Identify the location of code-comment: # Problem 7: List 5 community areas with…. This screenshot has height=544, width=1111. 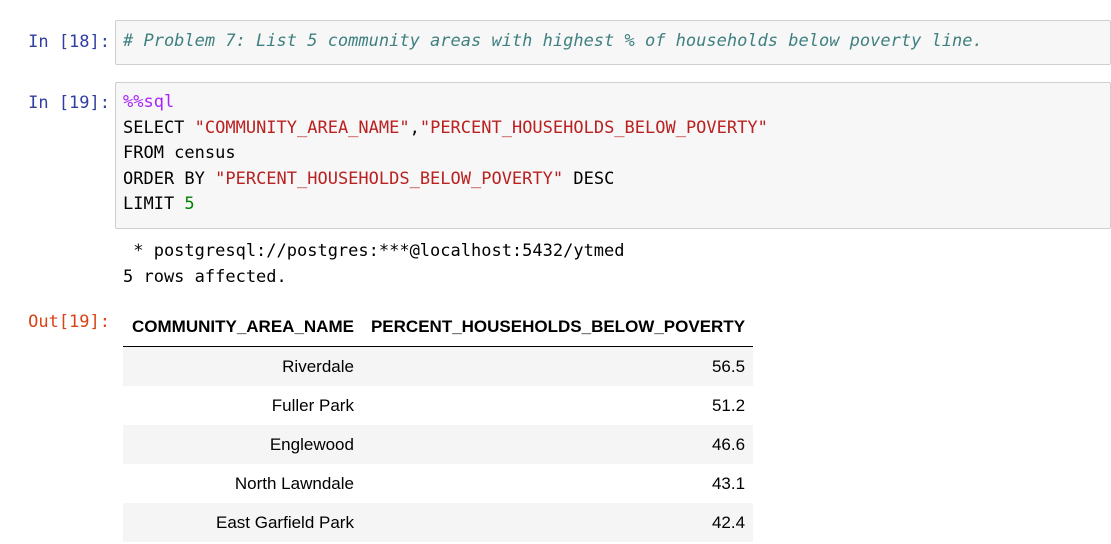
(553, 41).